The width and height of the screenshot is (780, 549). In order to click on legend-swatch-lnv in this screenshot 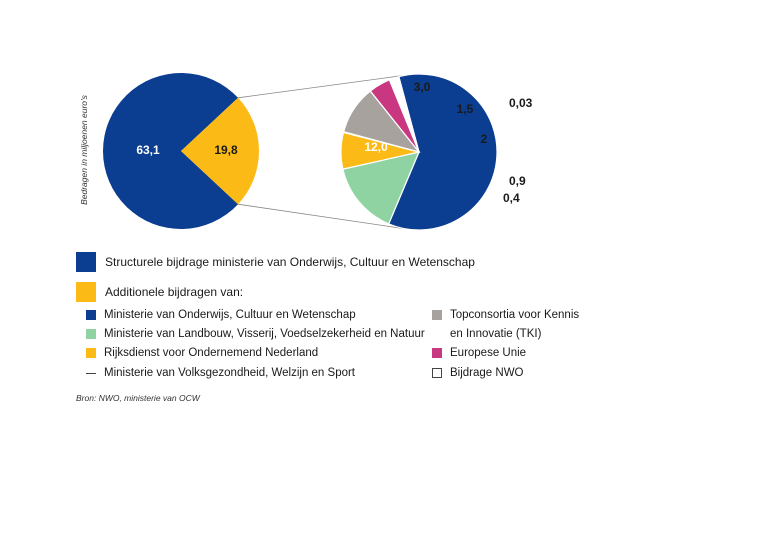, I will do `click(91, 334)`.